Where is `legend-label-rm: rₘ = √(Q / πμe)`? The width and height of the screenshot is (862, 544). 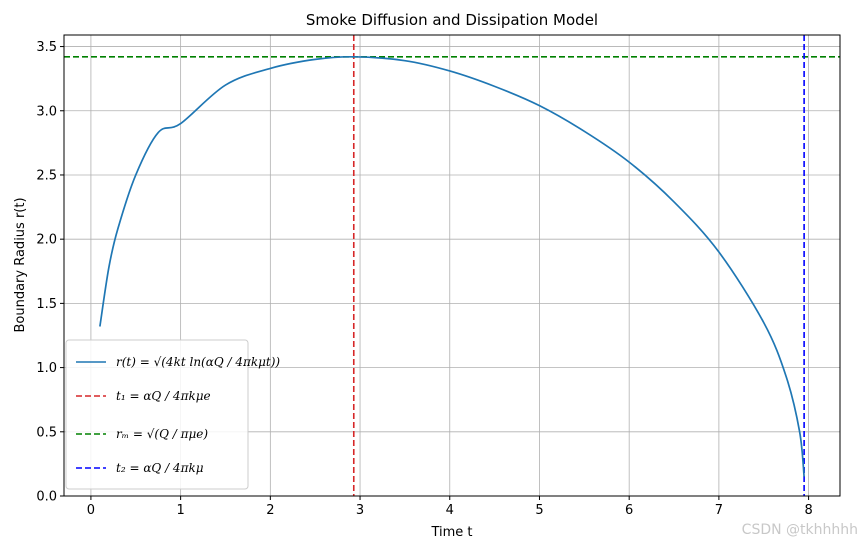
legend-label-rm: rₘ = √(Q / πμe) is located at coordinates (162, 434).